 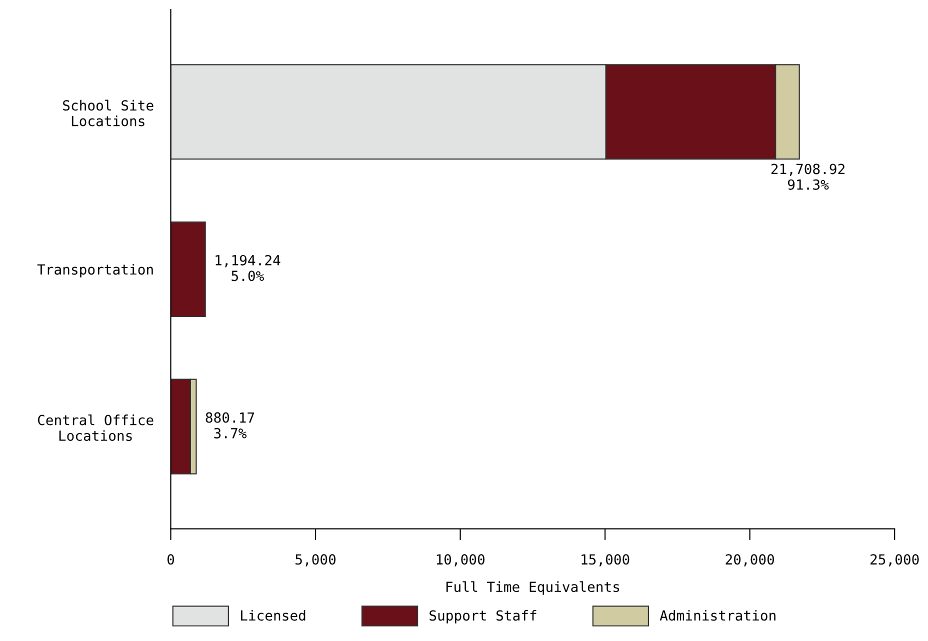 I want to click on y-tick-label: Transportation, so click(x=95, y=271).